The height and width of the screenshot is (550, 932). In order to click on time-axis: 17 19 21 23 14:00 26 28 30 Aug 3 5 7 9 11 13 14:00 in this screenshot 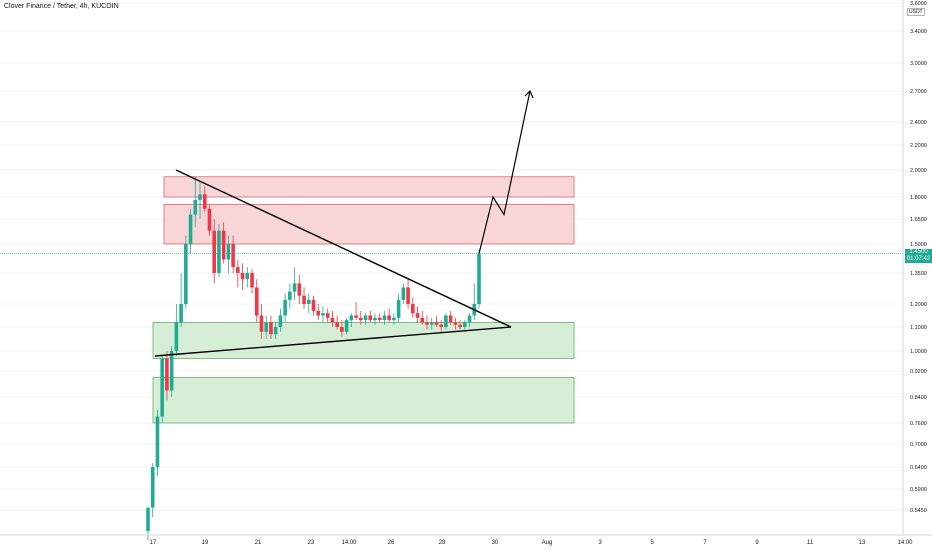, I will do `click(466, 540)`.